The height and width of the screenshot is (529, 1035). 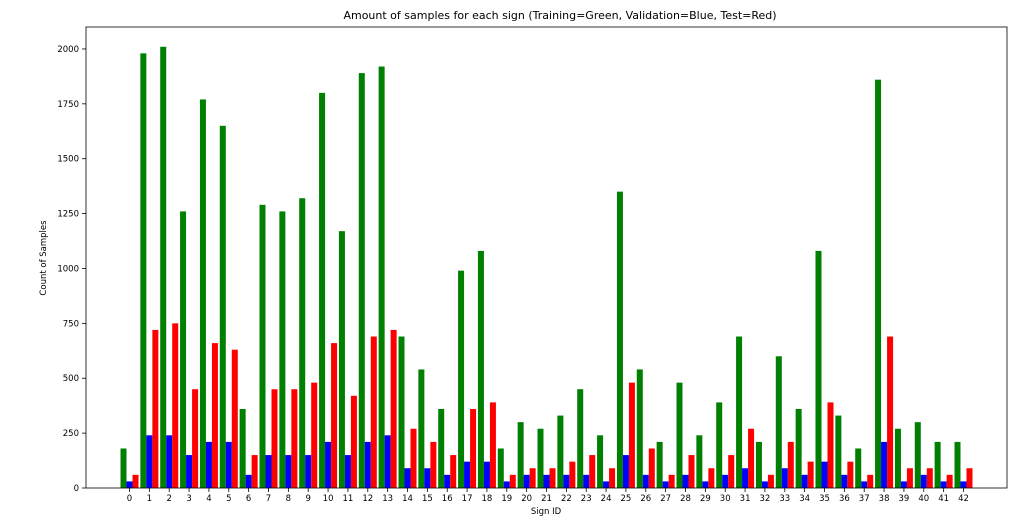 What do you see at coordinates (68, 269) in the screenshot?
I see `y-tick-label: 1000` at bounding box center [68, 269].